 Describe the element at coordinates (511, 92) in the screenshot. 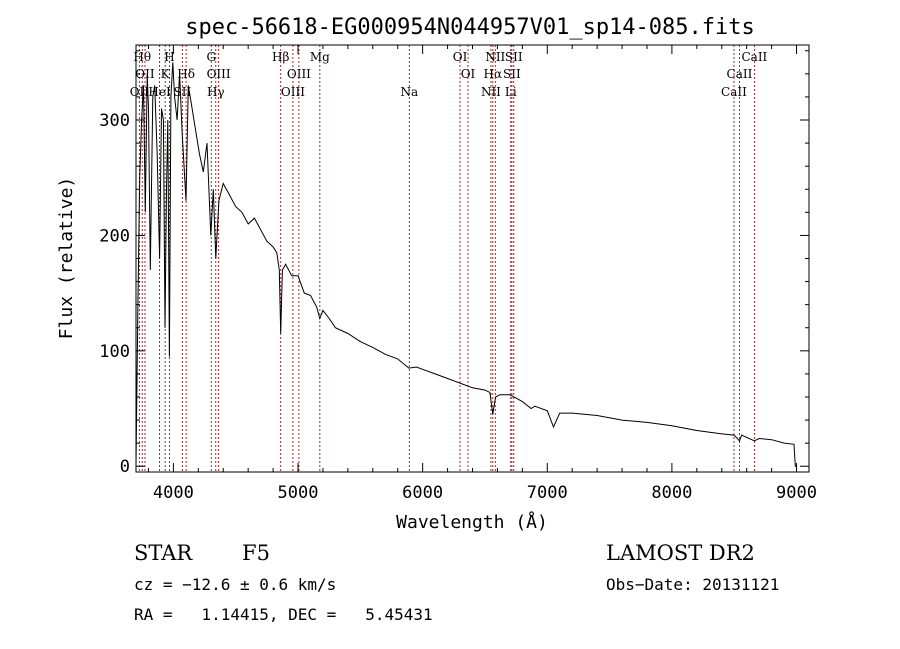

I see `line-id-label: Li` at that location.